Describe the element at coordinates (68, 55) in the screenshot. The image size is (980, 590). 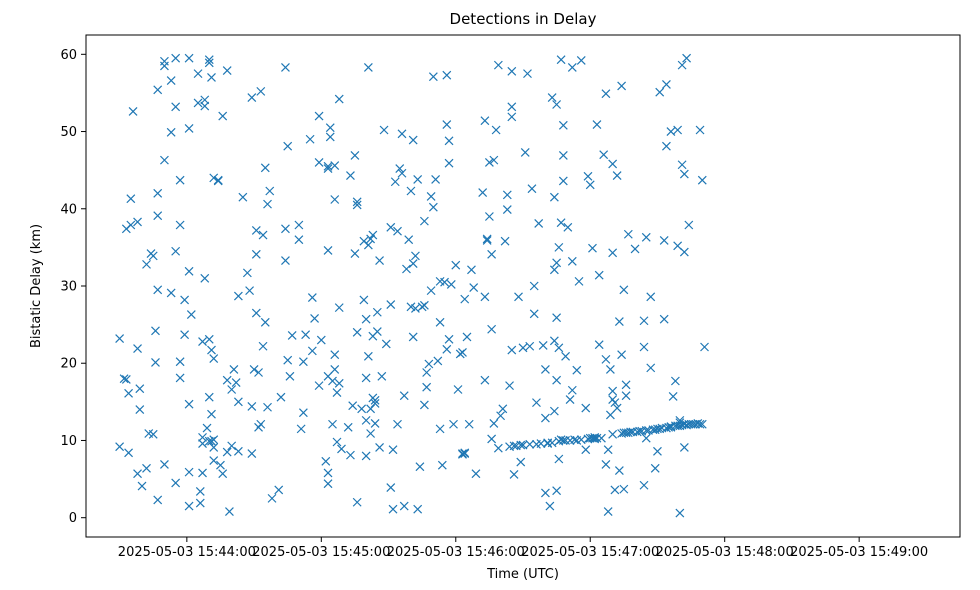
I see `y-tick-label: 60` at that location.